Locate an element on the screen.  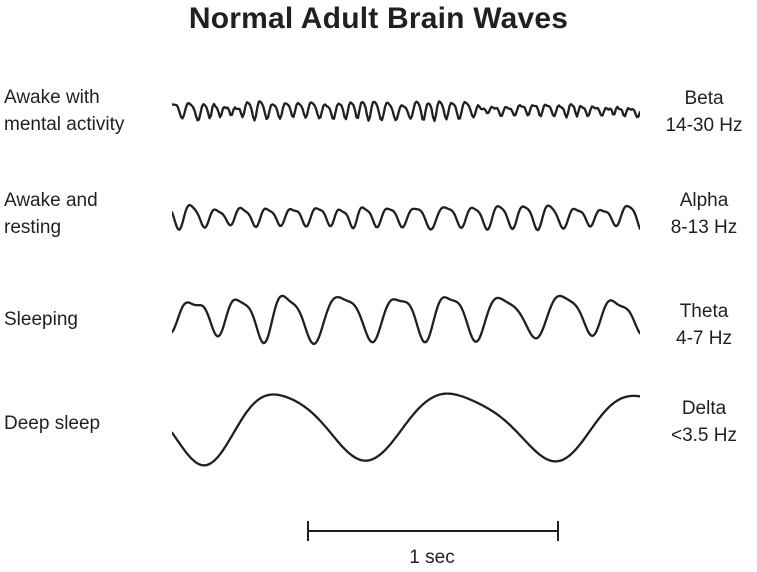
alpha-waveform is located at coordinates (406, 217).